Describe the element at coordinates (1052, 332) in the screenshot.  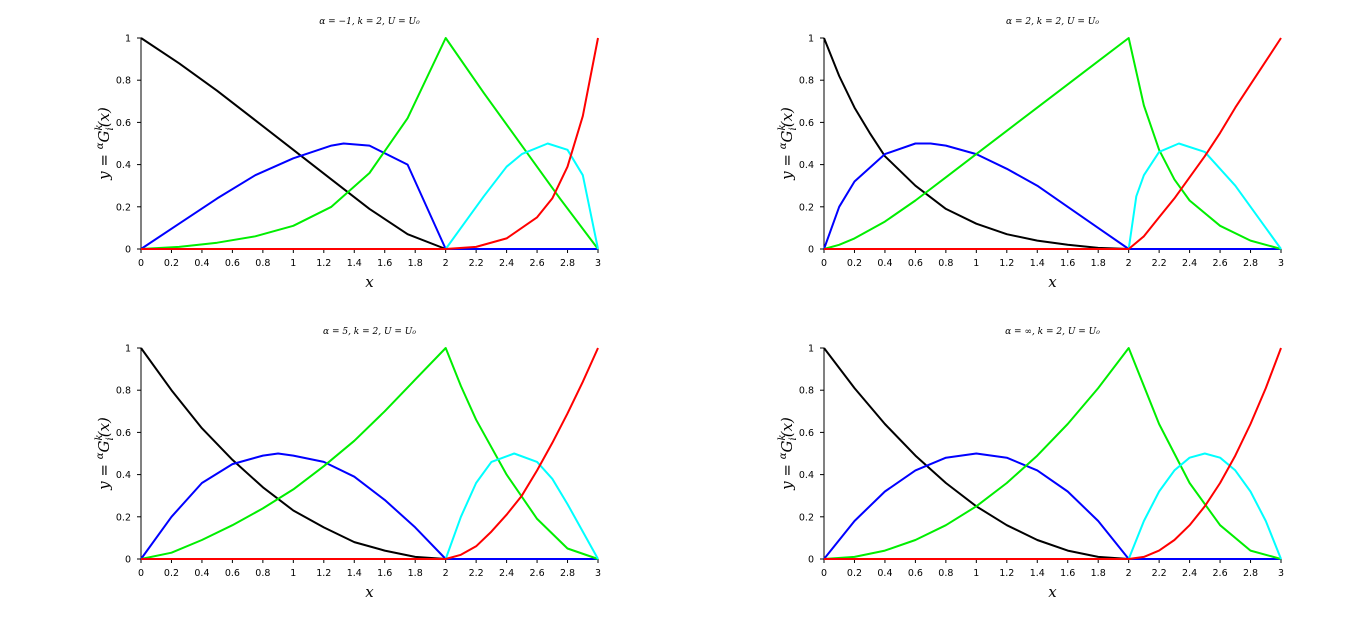
I see `chart-title: α = ∞, k = 2, U = U₀` at that location.